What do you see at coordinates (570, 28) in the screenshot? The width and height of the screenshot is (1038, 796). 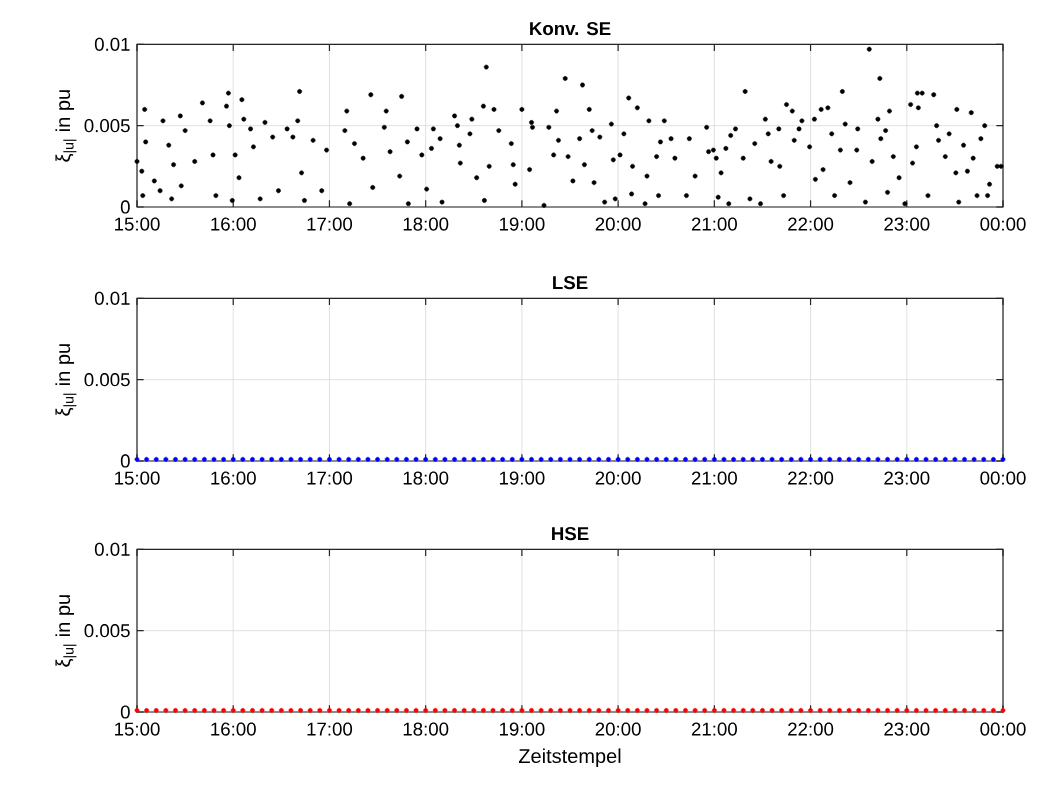 I see `chart-title: Konv. SE` at bounding box center [570, 28].